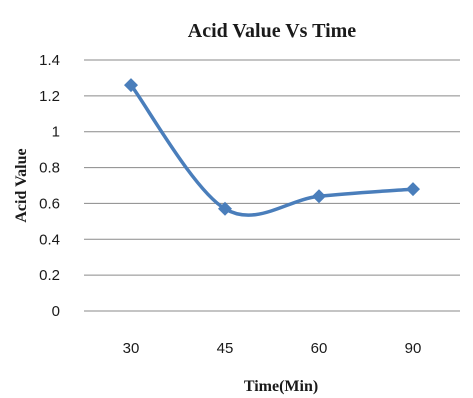 This screenshot has height=398, width=473. What do you see at coordinates (413, 348) in the screenshot?
I see `x-tick-label: 90` at bounding box center [413, 348].